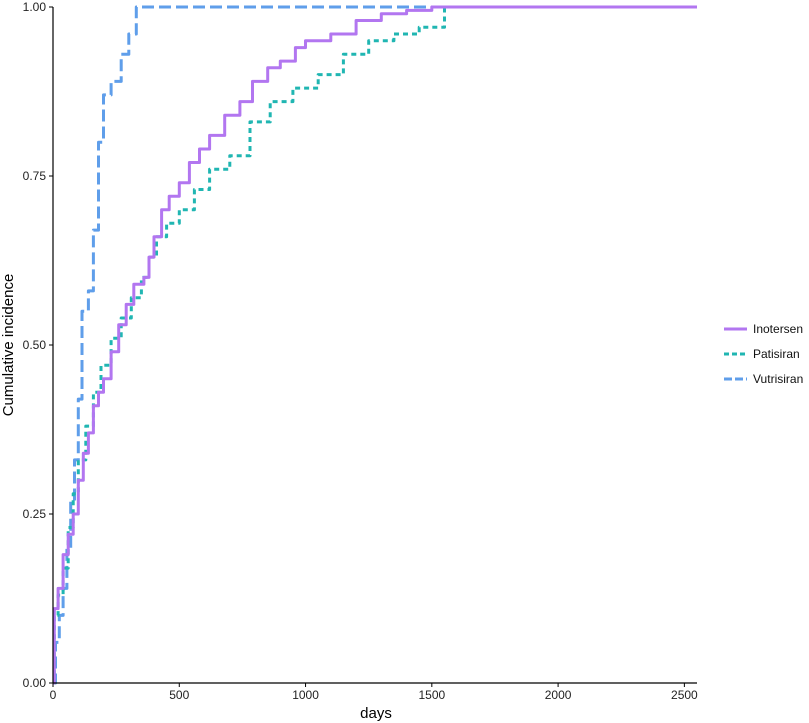 The width and height of the screenshot is (809, 723). Describe the element at coordinates (778, 379) in the screenshot. I see `legend-label-vutrisiran: Vutrisiran` at that location.